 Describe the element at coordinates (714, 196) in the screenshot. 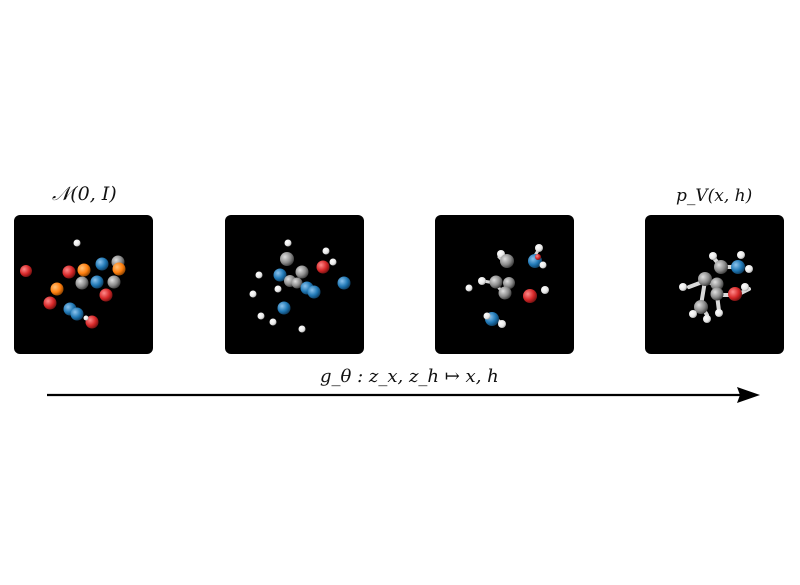

I see `data-distribution-label: p_V(x, h)` at that location.